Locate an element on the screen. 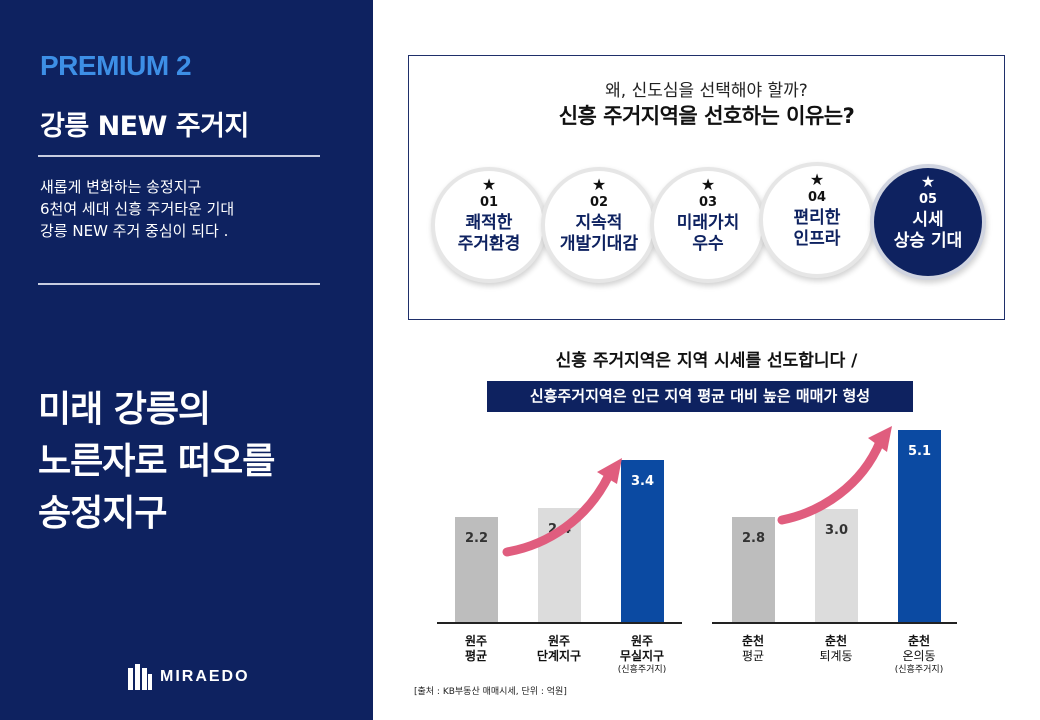 The height and width of the screenshot is (720, 1040). reason-label-line: 시세 is located at coordinates (928, 220).